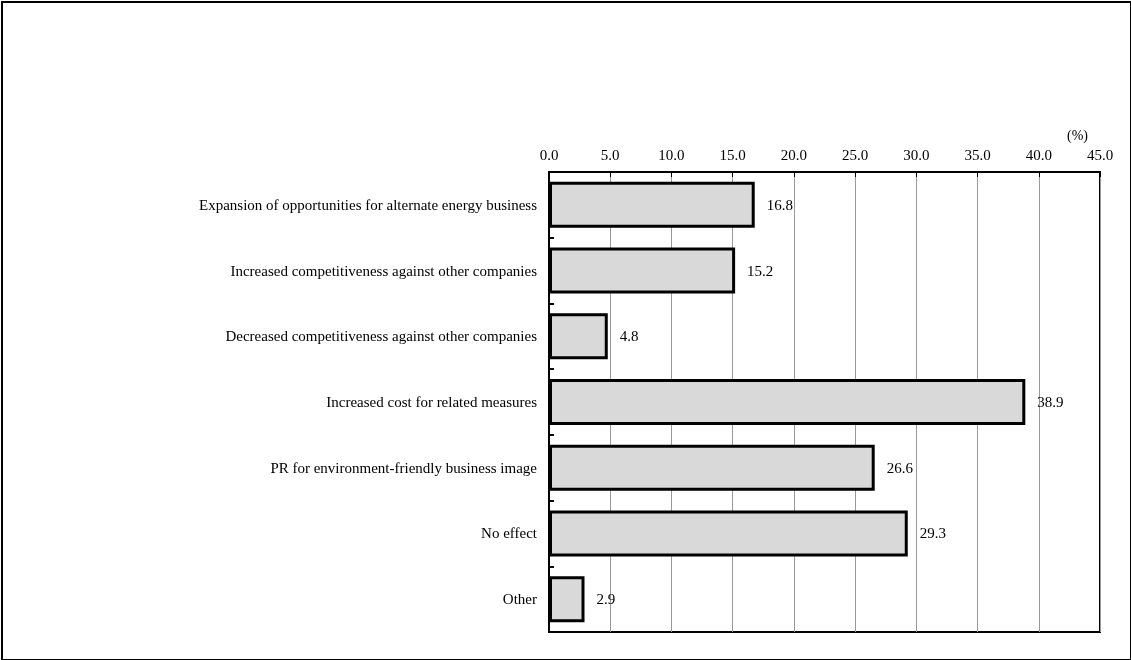 Image resolution: width=1131 pixels, height=660 pixels. I want to click on data-label: 16.8, so click(779, 204).